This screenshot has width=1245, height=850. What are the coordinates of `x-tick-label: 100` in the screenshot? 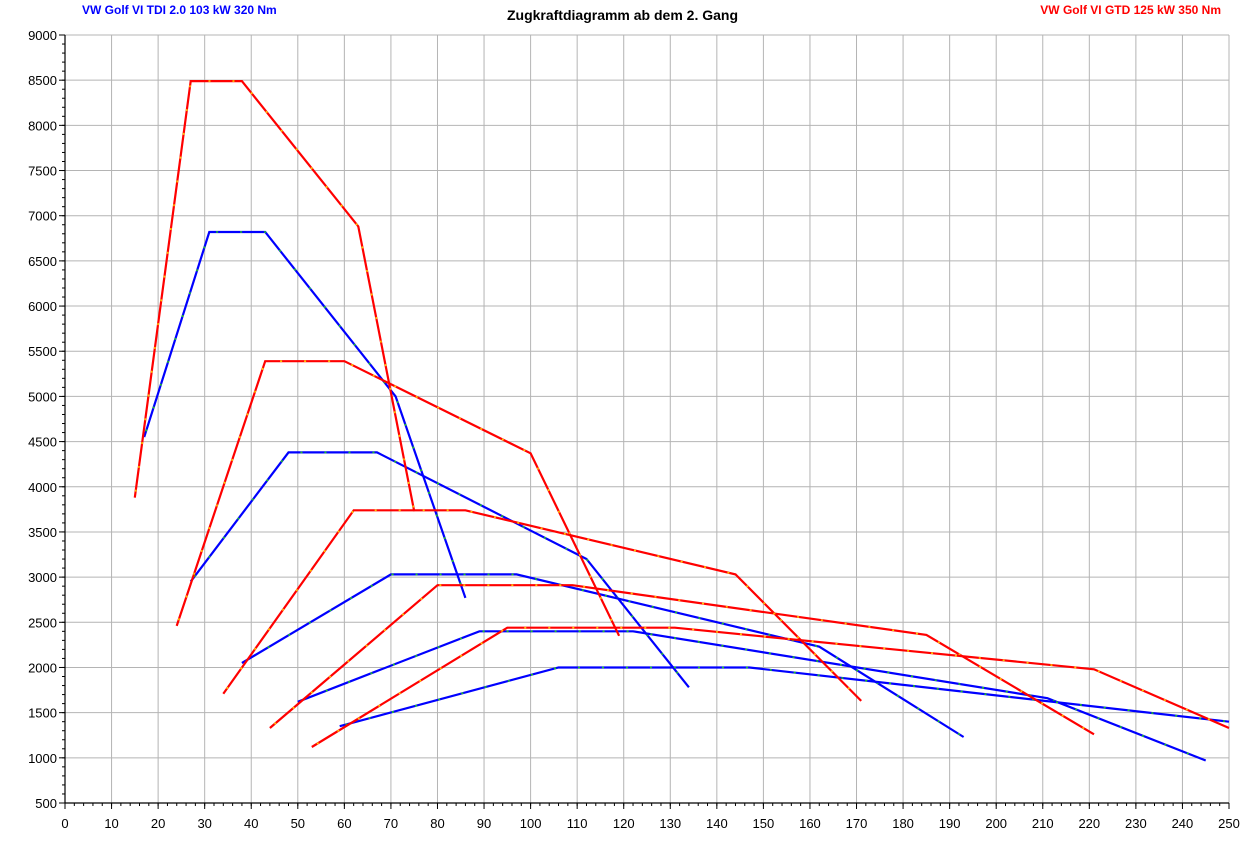 It's located at (531, 823).